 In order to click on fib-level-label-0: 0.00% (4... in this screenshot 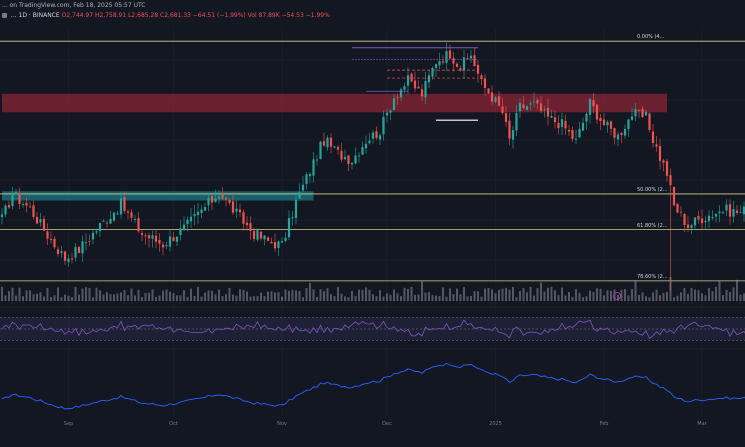, I will do `click(651, 37)`.